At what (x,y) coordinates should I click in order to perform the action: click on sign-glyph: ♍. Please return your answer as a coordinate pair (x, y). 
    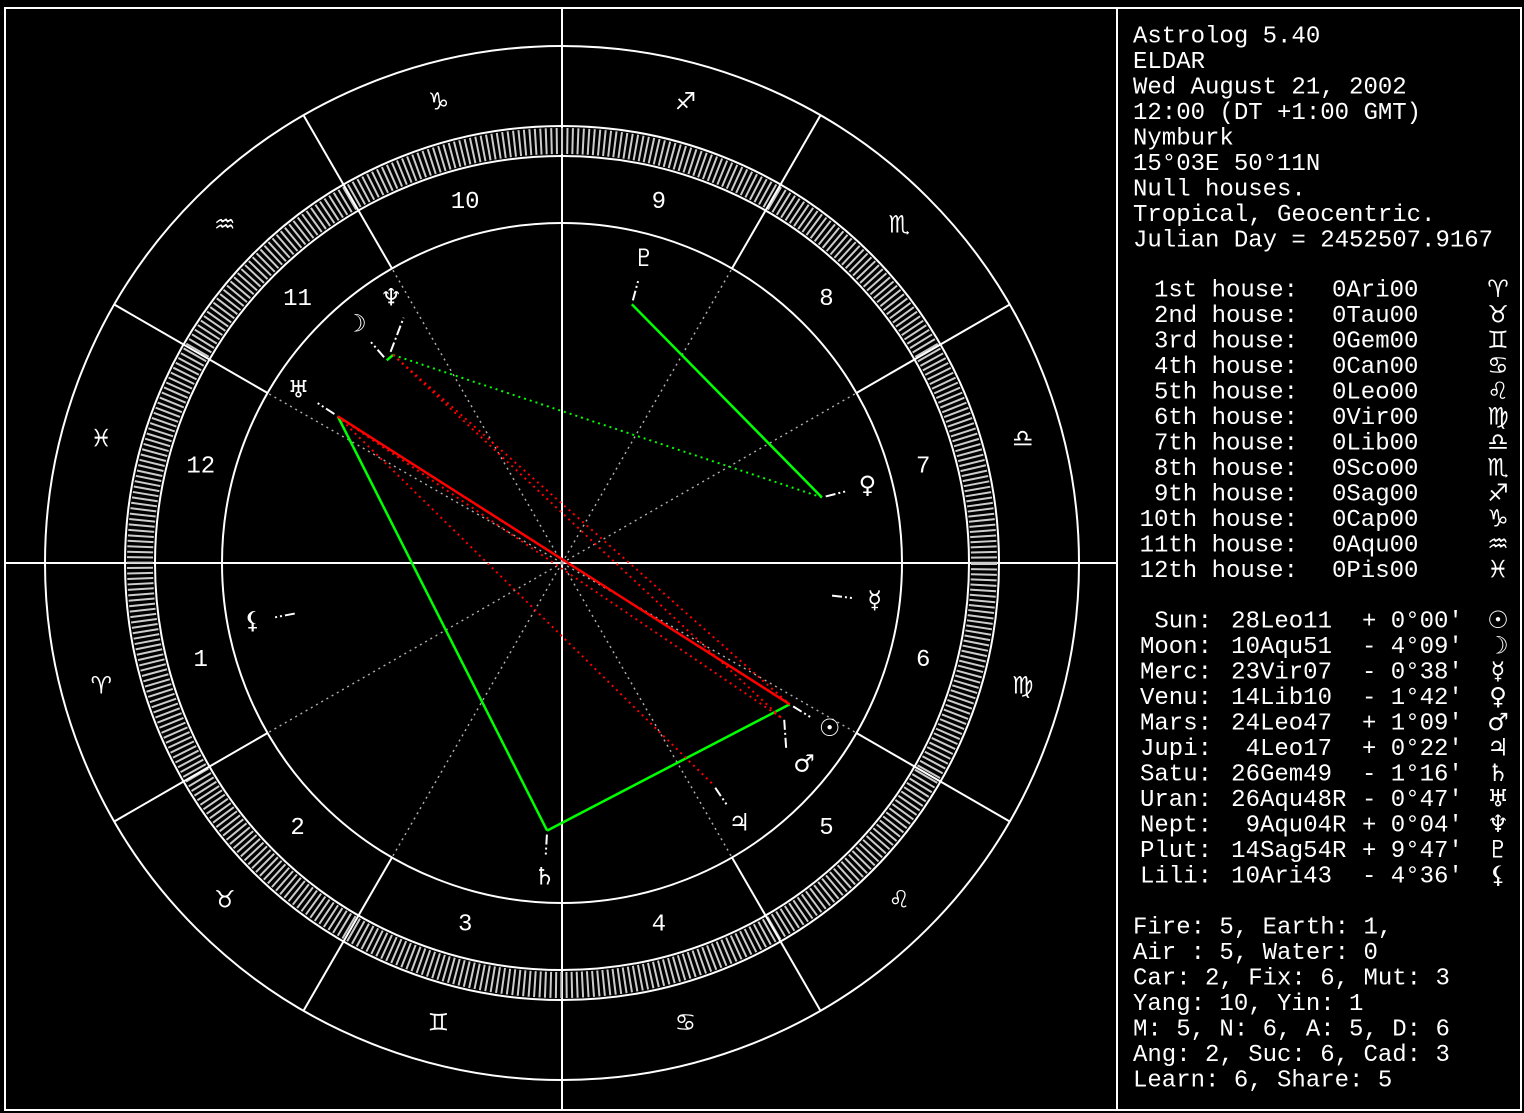
    Looking at the image, I should click on (1023, 685).